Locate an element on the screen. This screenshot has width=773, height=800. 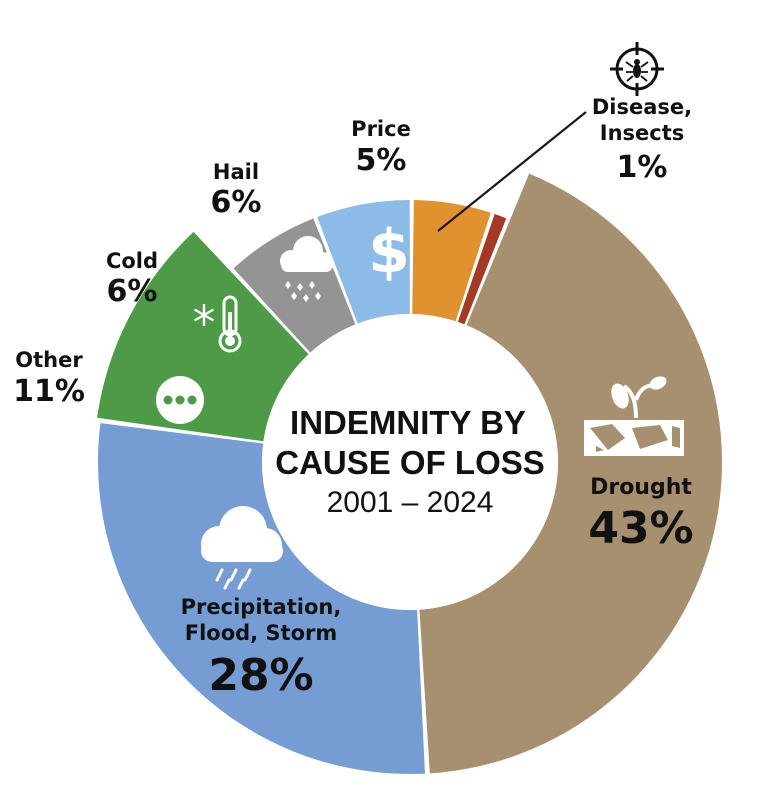
label-precipitation-percent: 28% is located at coordinates (260, 675).